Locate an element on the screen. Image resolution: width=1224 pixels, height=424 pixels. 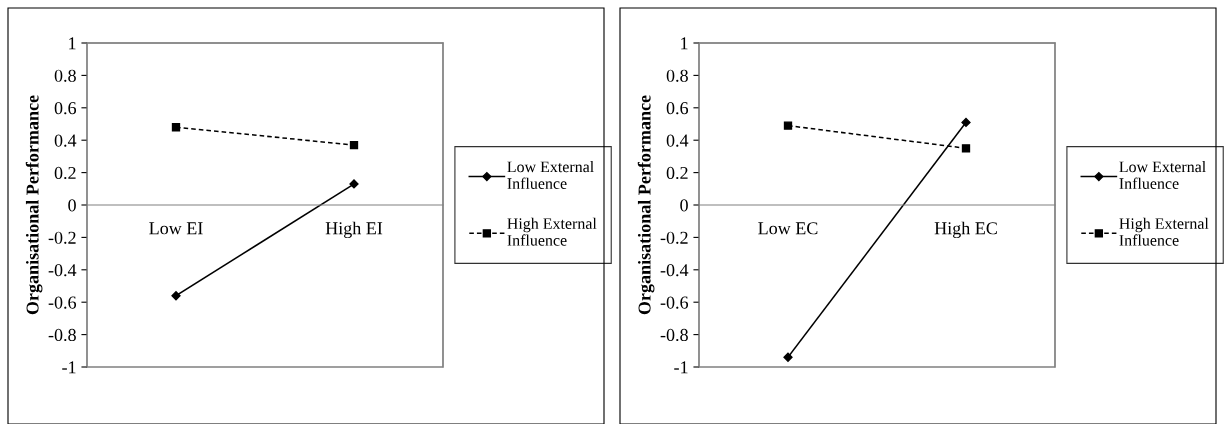
x-tick-label: High EI is located at coordinates (354, 230).